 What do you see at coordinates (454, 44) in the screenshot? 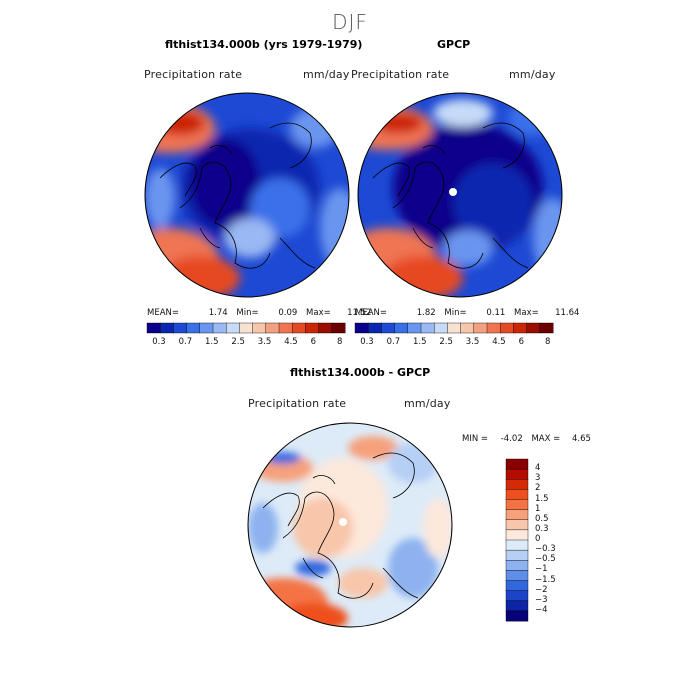
I see `panel-2-title: GPCP` at bounding box center [454, 44].